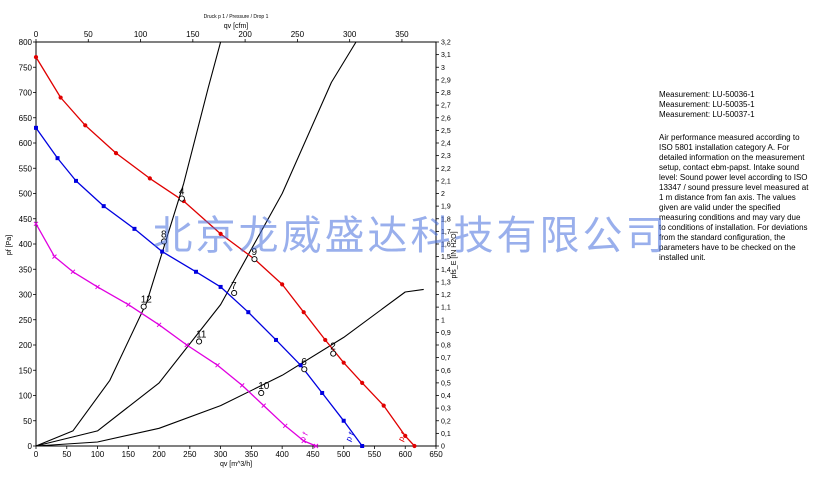  I want to click on y-tick-label-6: 300, so click(26, 295).